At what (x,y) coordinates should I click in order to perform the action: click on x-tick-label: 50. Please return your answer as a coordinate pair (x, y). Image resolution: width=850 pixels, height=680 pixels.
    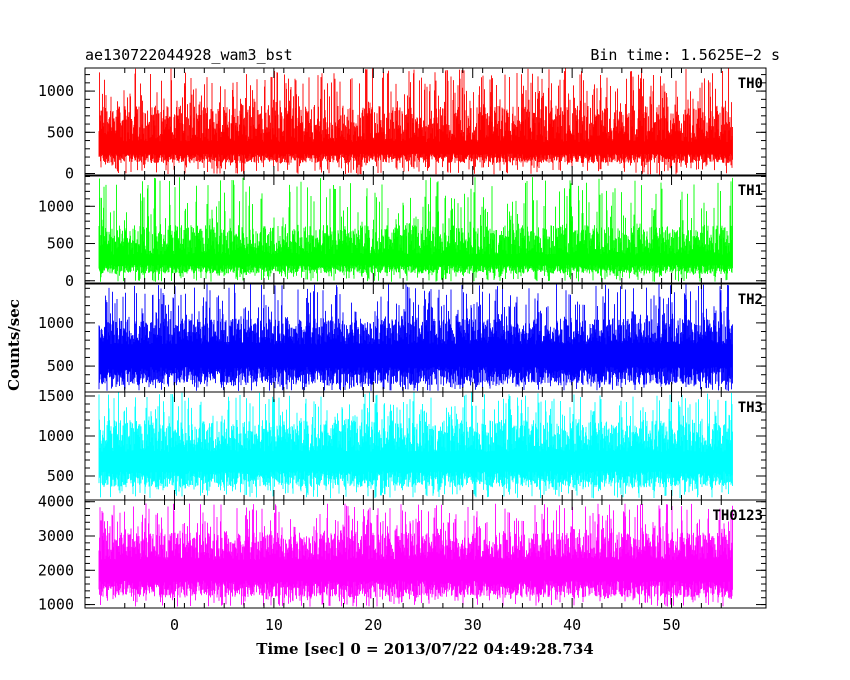
    Looking at the image, I should click on (672, 625).